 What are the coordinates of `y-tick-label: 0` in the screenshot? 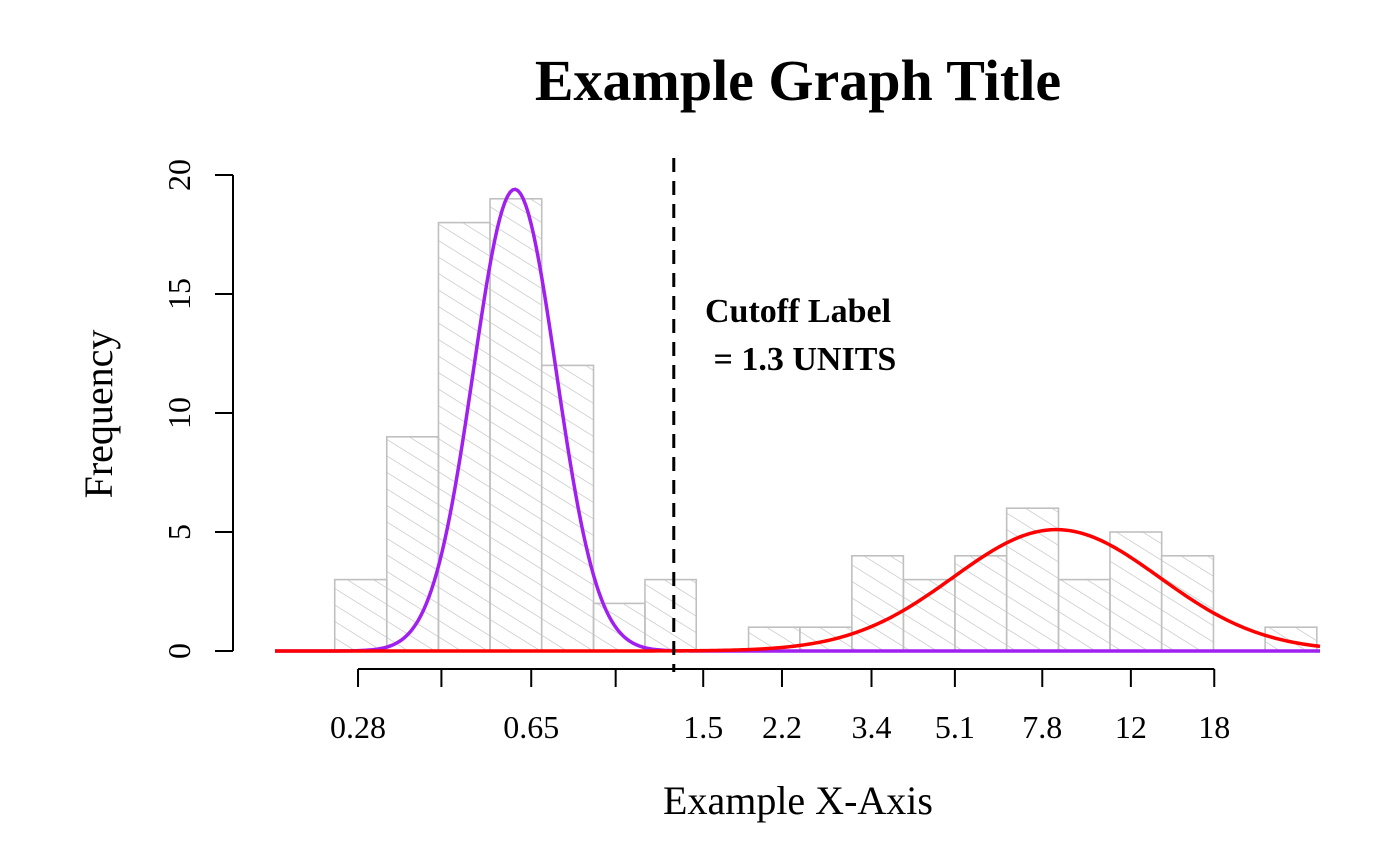 It's located at (179, 651).